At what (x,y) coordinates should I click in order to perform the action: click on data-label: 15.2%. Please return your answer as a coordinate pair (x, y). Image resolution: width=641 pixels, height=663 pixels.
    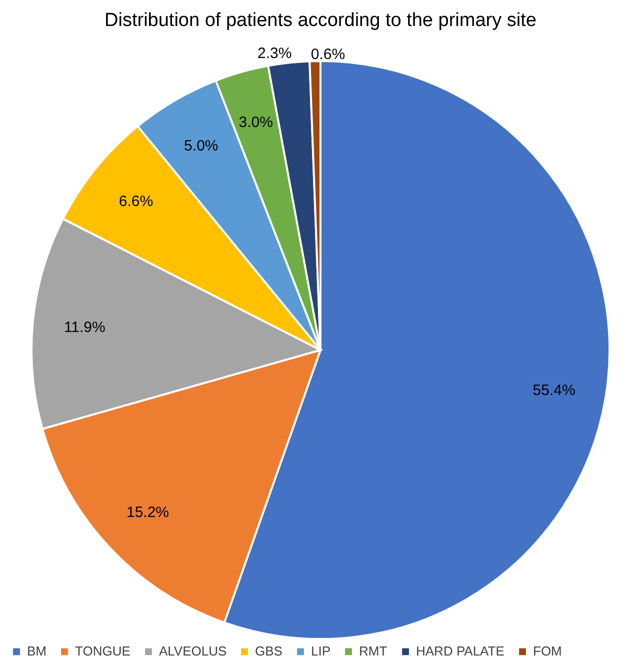
    Looking at the image, I should click on (148, 513).